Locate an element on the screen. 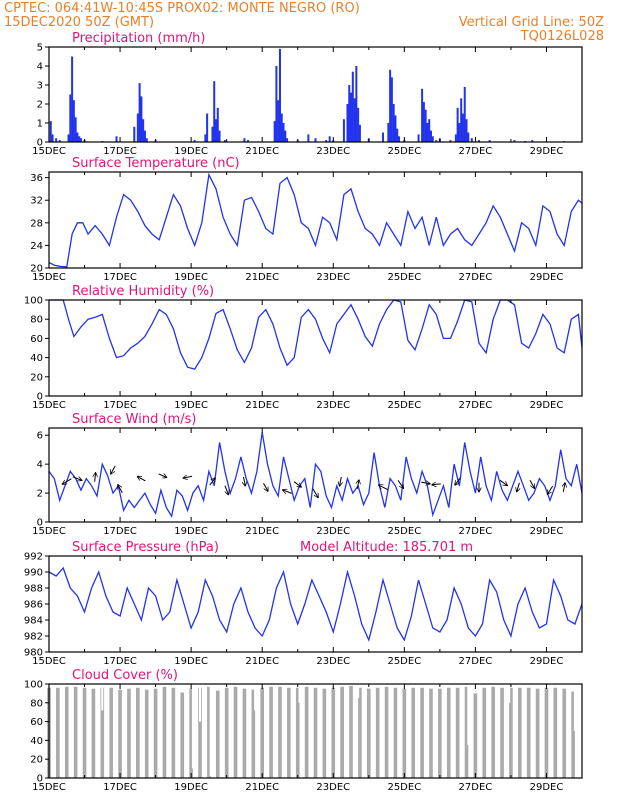 Image resolution: width=618 pixels, height=800 pixels. wind-ytick-label: 4 is located at coordinates (40, 465).